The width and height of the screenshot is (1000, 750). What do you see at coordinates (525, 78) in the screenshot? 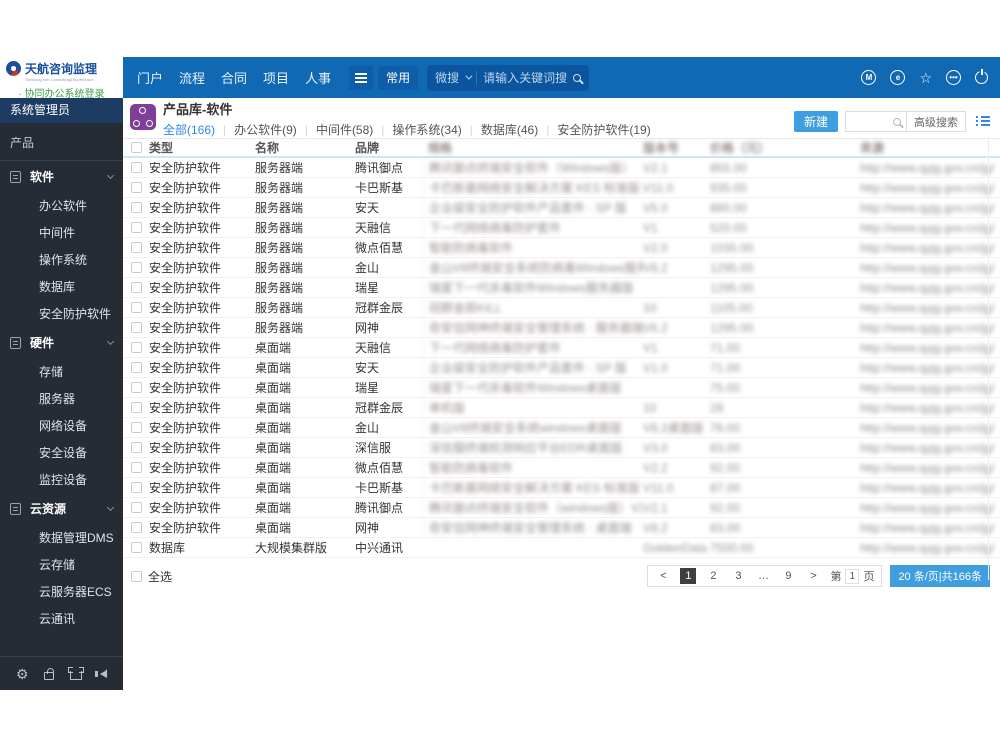
I see `global-search-placeholder: 请输入关键词搜` at bounding box center [525, 78].